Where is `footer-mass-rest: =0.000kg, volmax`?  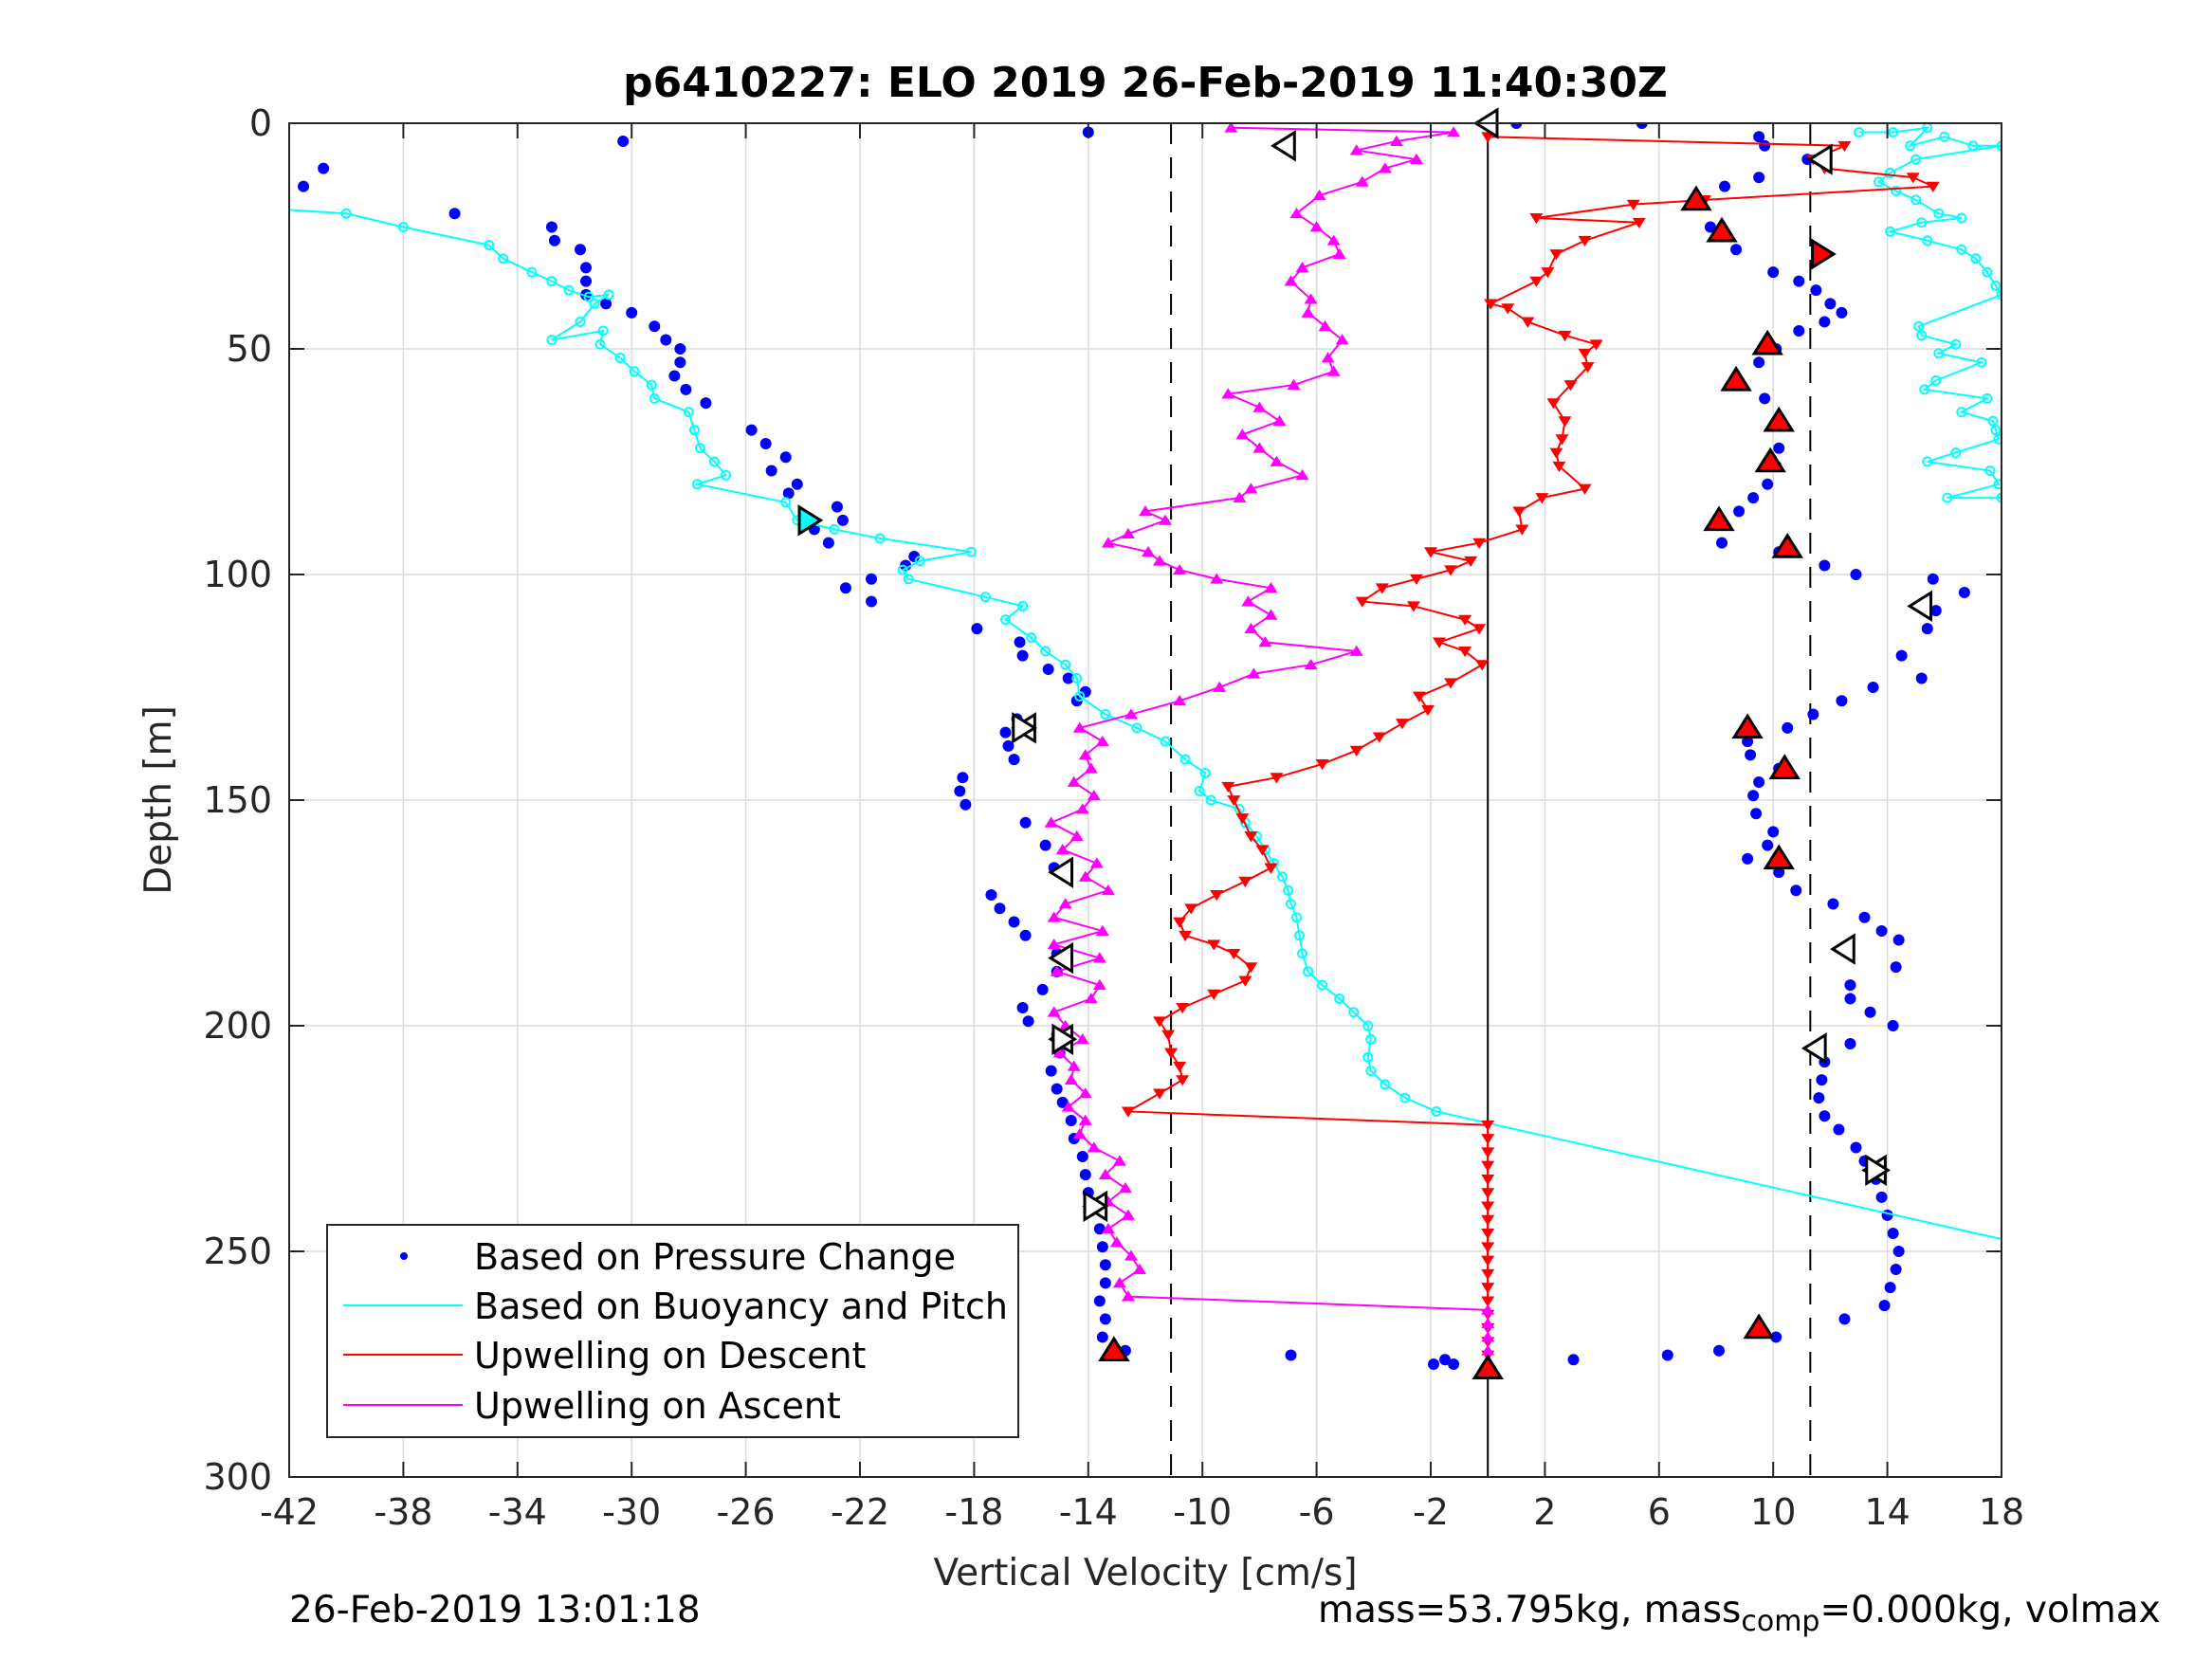
footer-mass-rest: =0.000kg, volmax is located at coordinates (1990, 1610).